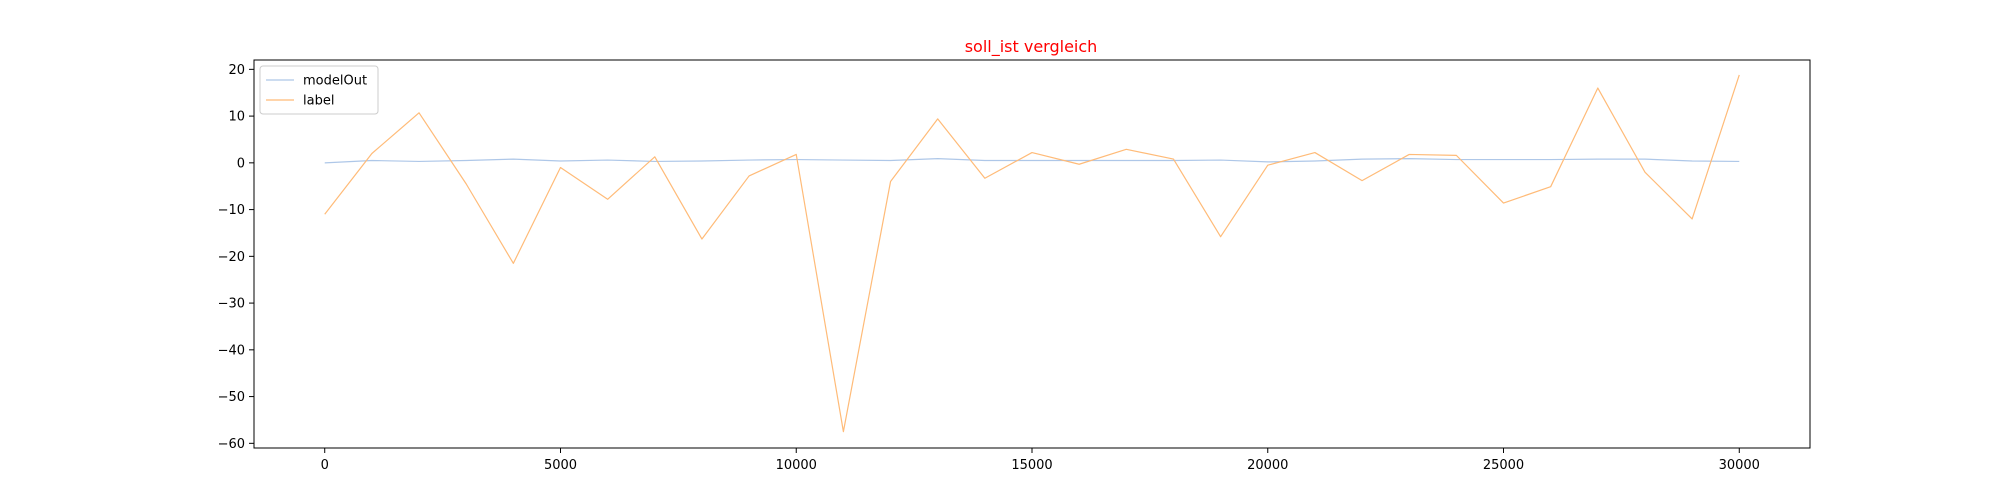  What do you see at coordinates (796, 465) in the screenshot?
I see `x-tick-label: 10000` at bounding box center [796, 465].